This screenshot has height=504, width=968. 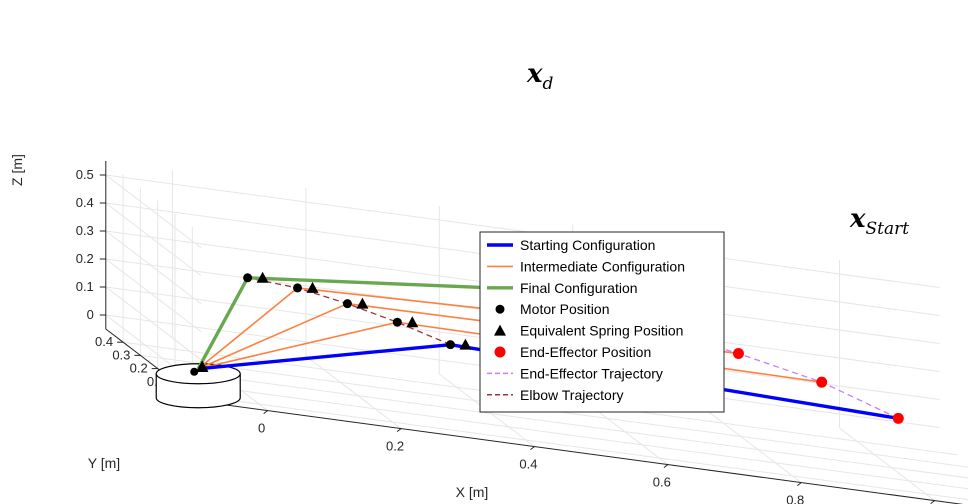 I want to click on goal-point-label: xd, so click(x=540, y=76).